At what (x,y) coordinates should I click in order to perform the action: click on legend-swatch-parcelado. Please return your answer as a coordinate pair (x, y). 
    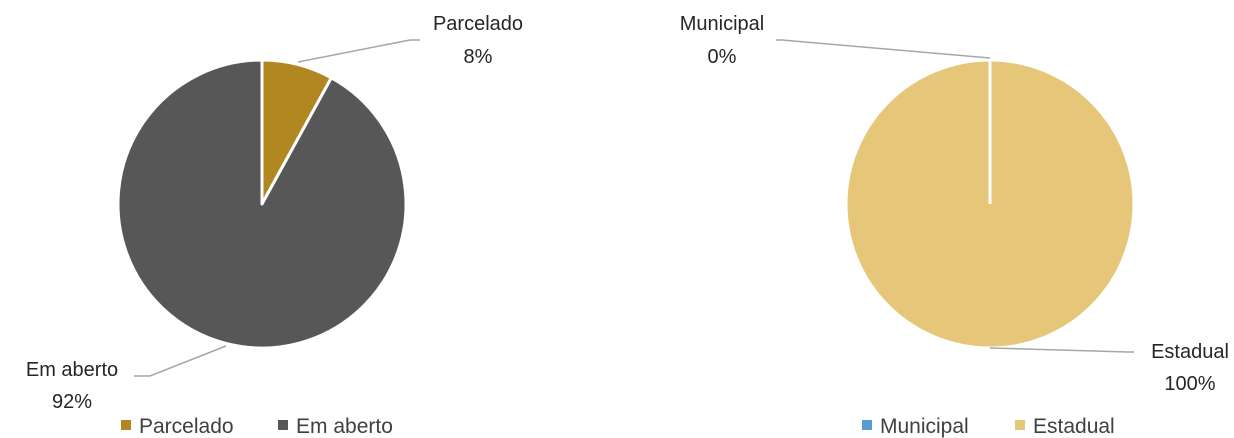
    Looking at the image, I should click on (126, 425).